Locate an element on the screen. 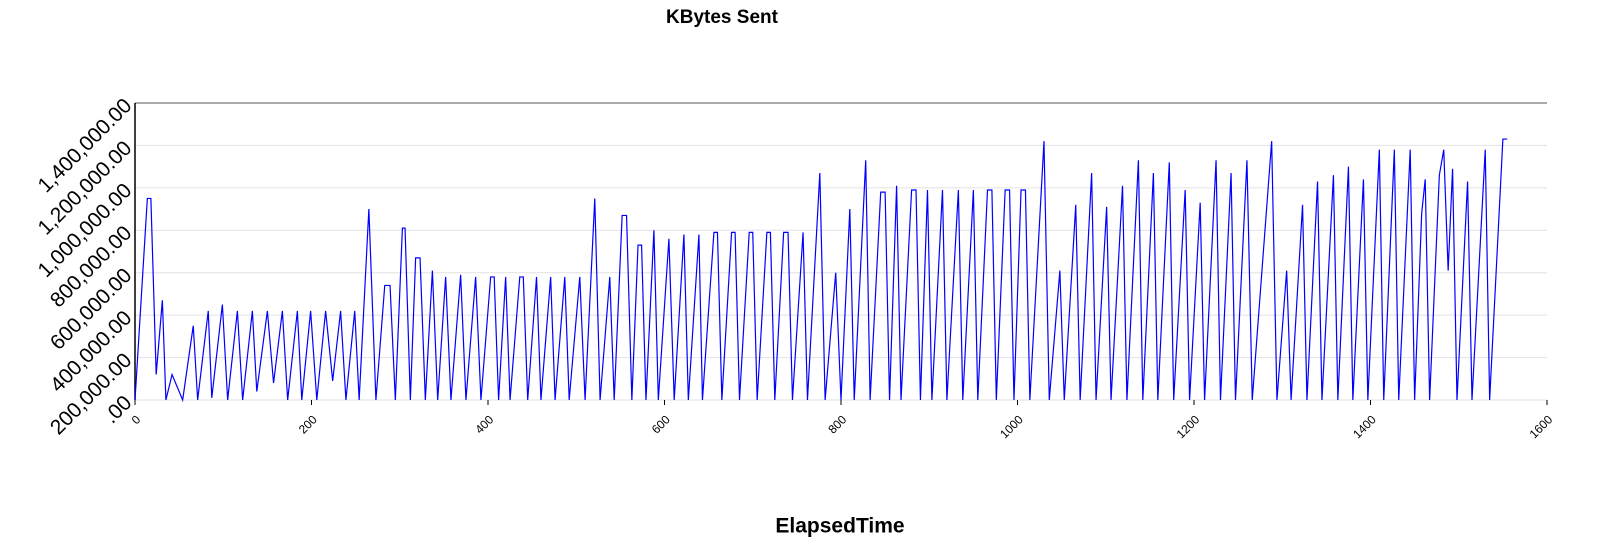 This screenshot has width=1612, height=555. x-tick-label: 200 is located at coordinates (308, 424).